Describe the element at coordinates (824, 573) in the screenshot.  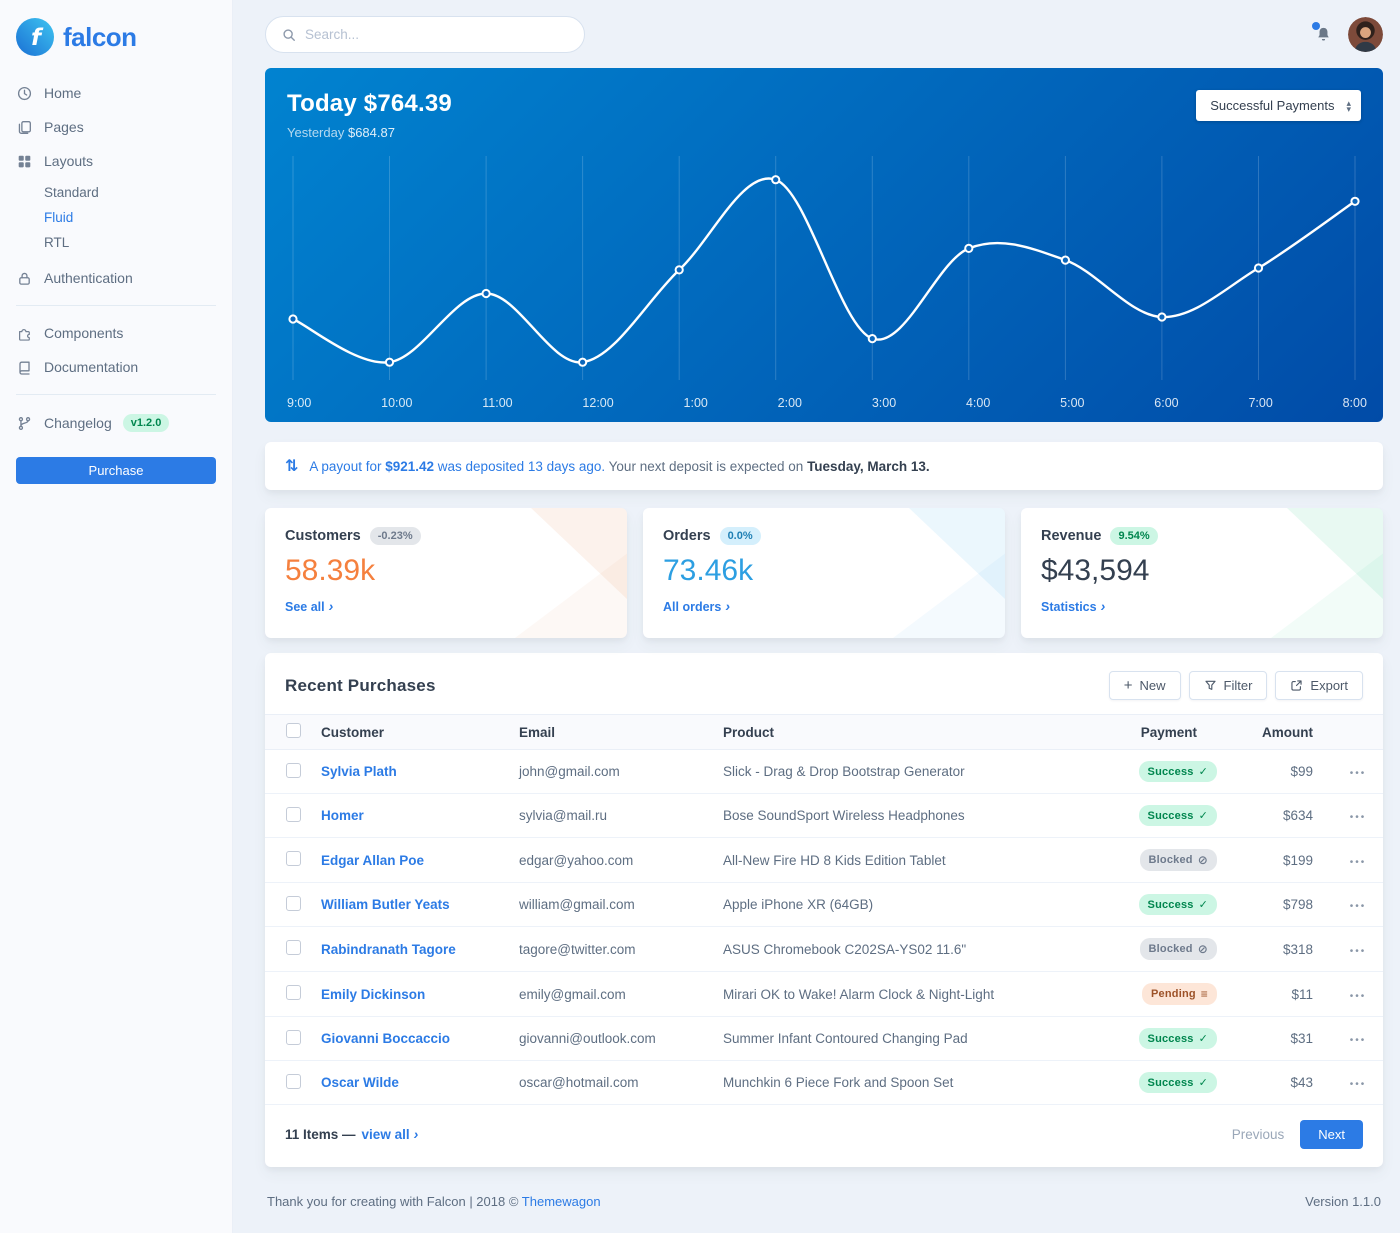
I see `orders-stat-card: Orders 0.0% 73.46k All orders` at that location.